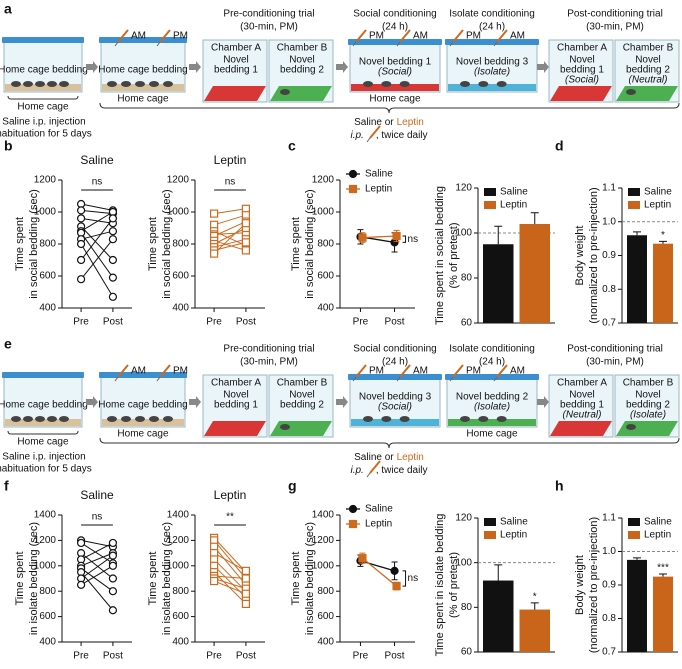  I want to click on stage-title: Isolate conditioning, so click(492, 14).